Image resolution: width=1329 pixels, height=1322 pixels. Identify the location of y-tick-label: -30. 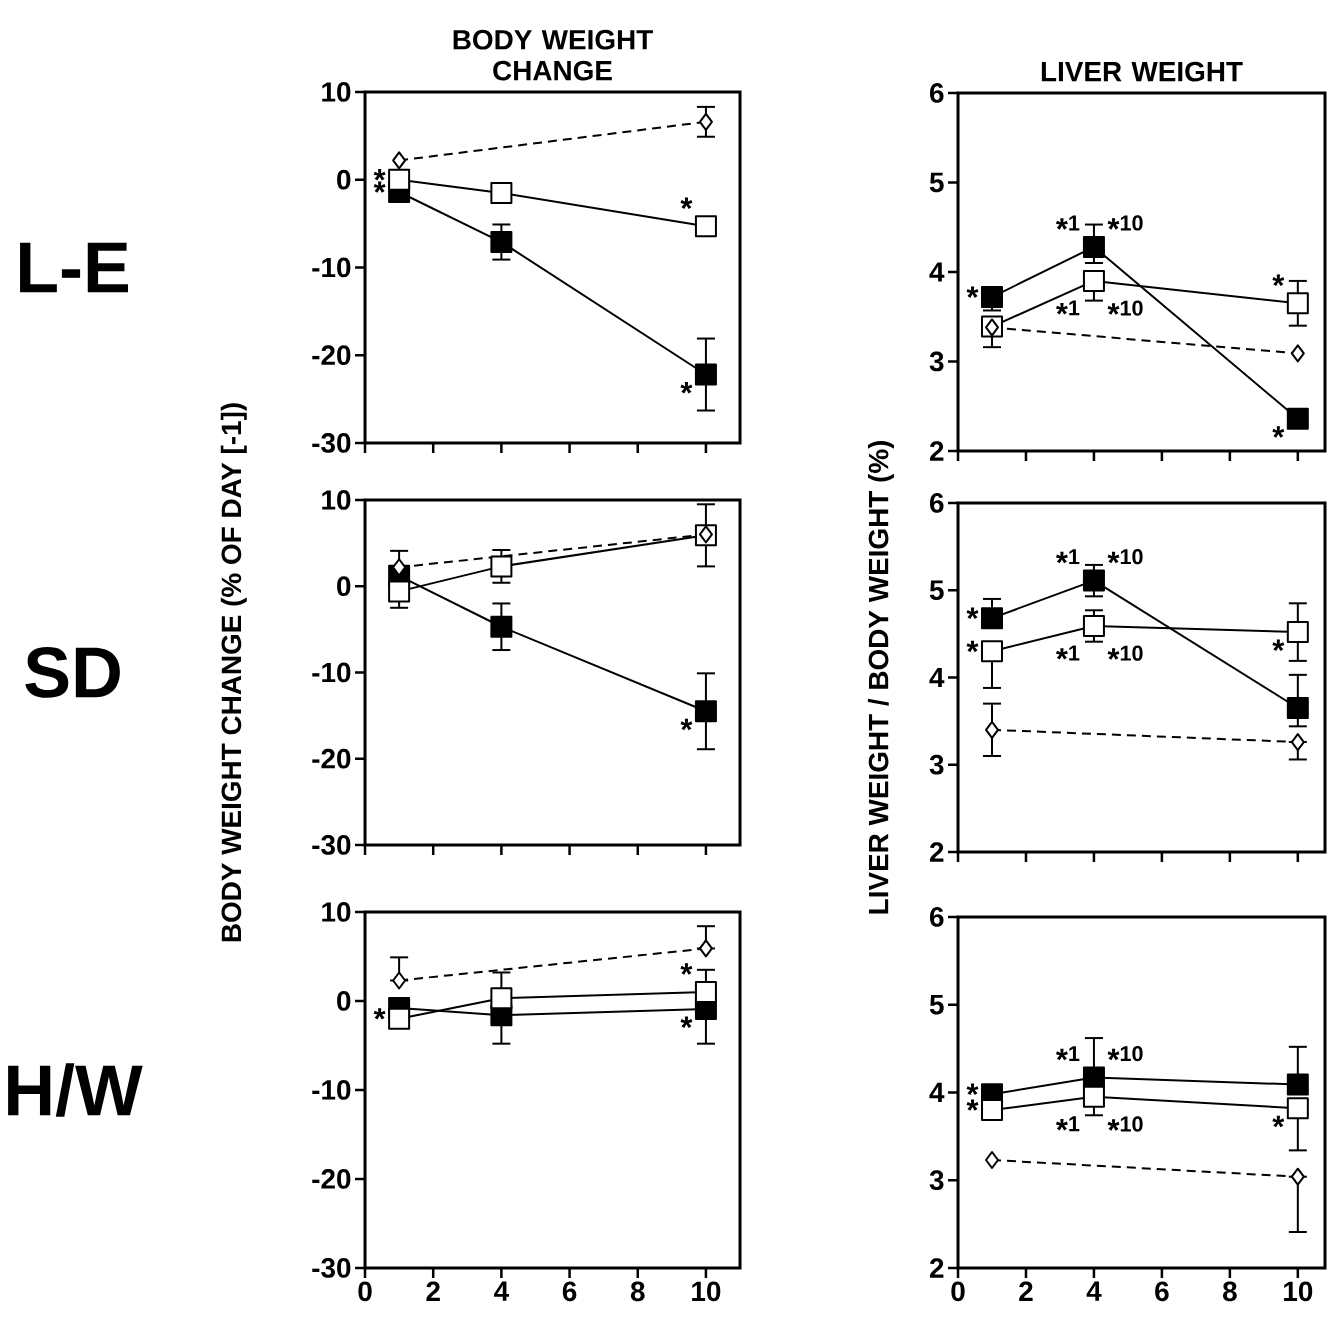
(331, 845).